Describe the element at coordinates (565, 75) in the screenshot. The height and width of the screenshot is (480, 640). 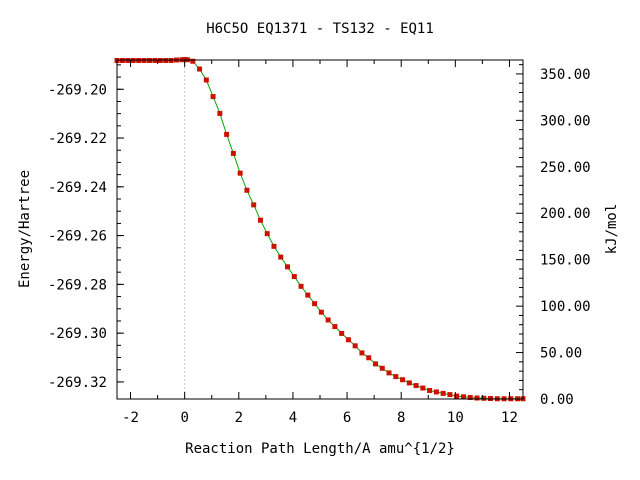
I see `y2-tick-label: 350.00` at that location.